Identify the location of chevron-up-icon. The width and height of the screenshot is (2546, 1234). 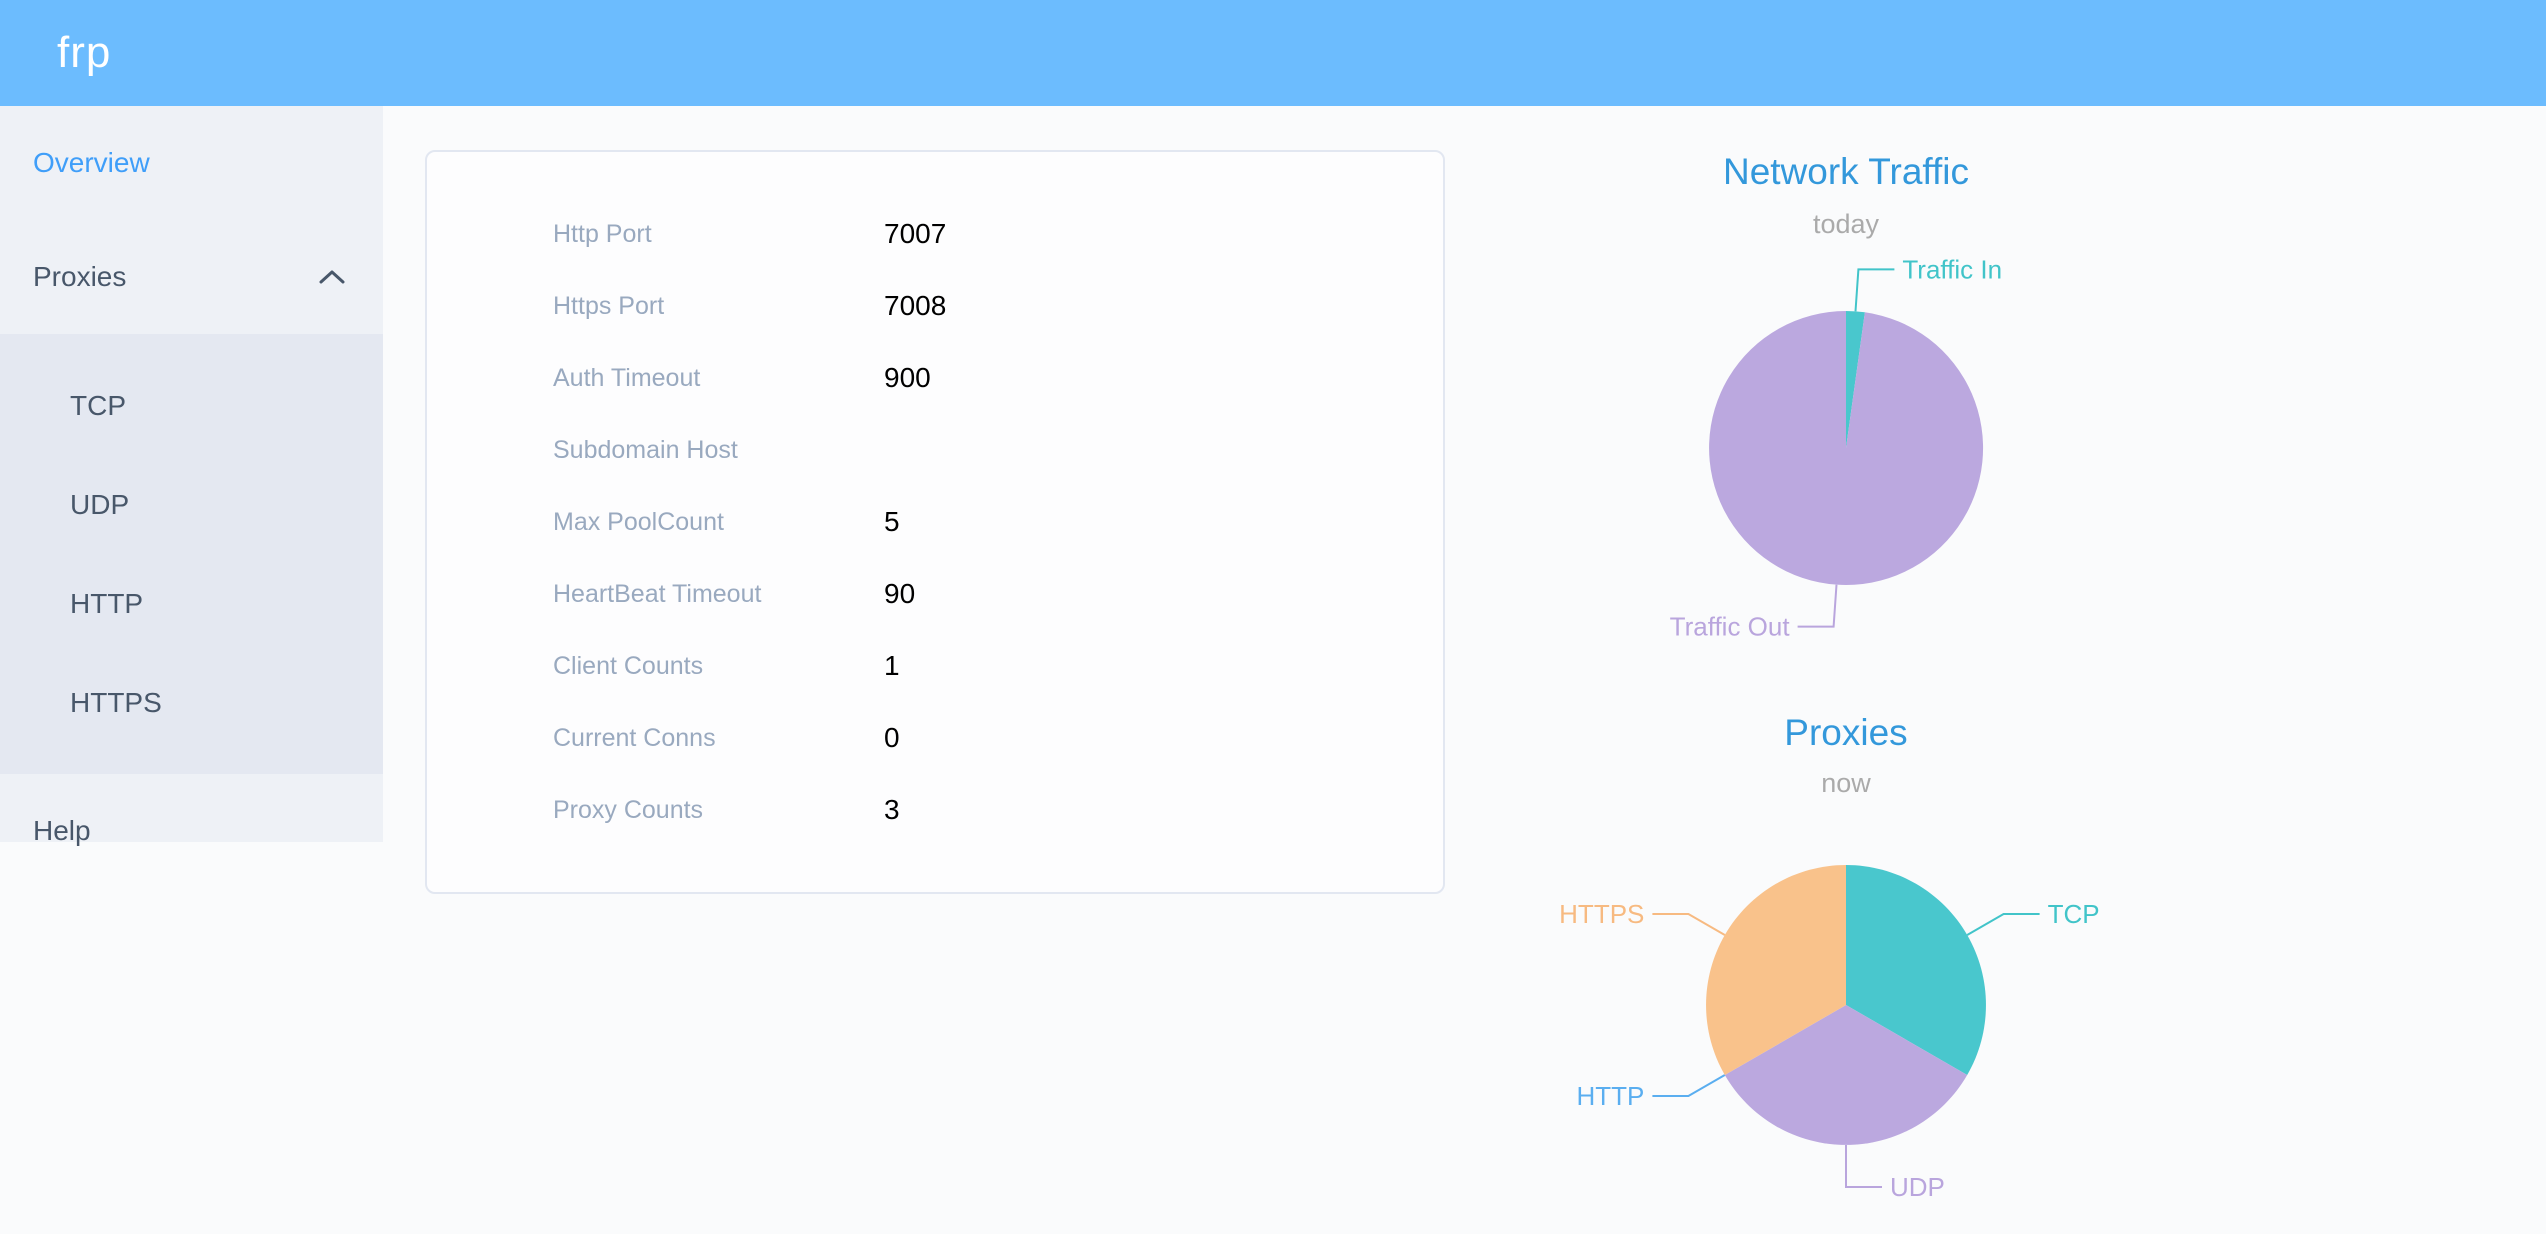
(332, 277).